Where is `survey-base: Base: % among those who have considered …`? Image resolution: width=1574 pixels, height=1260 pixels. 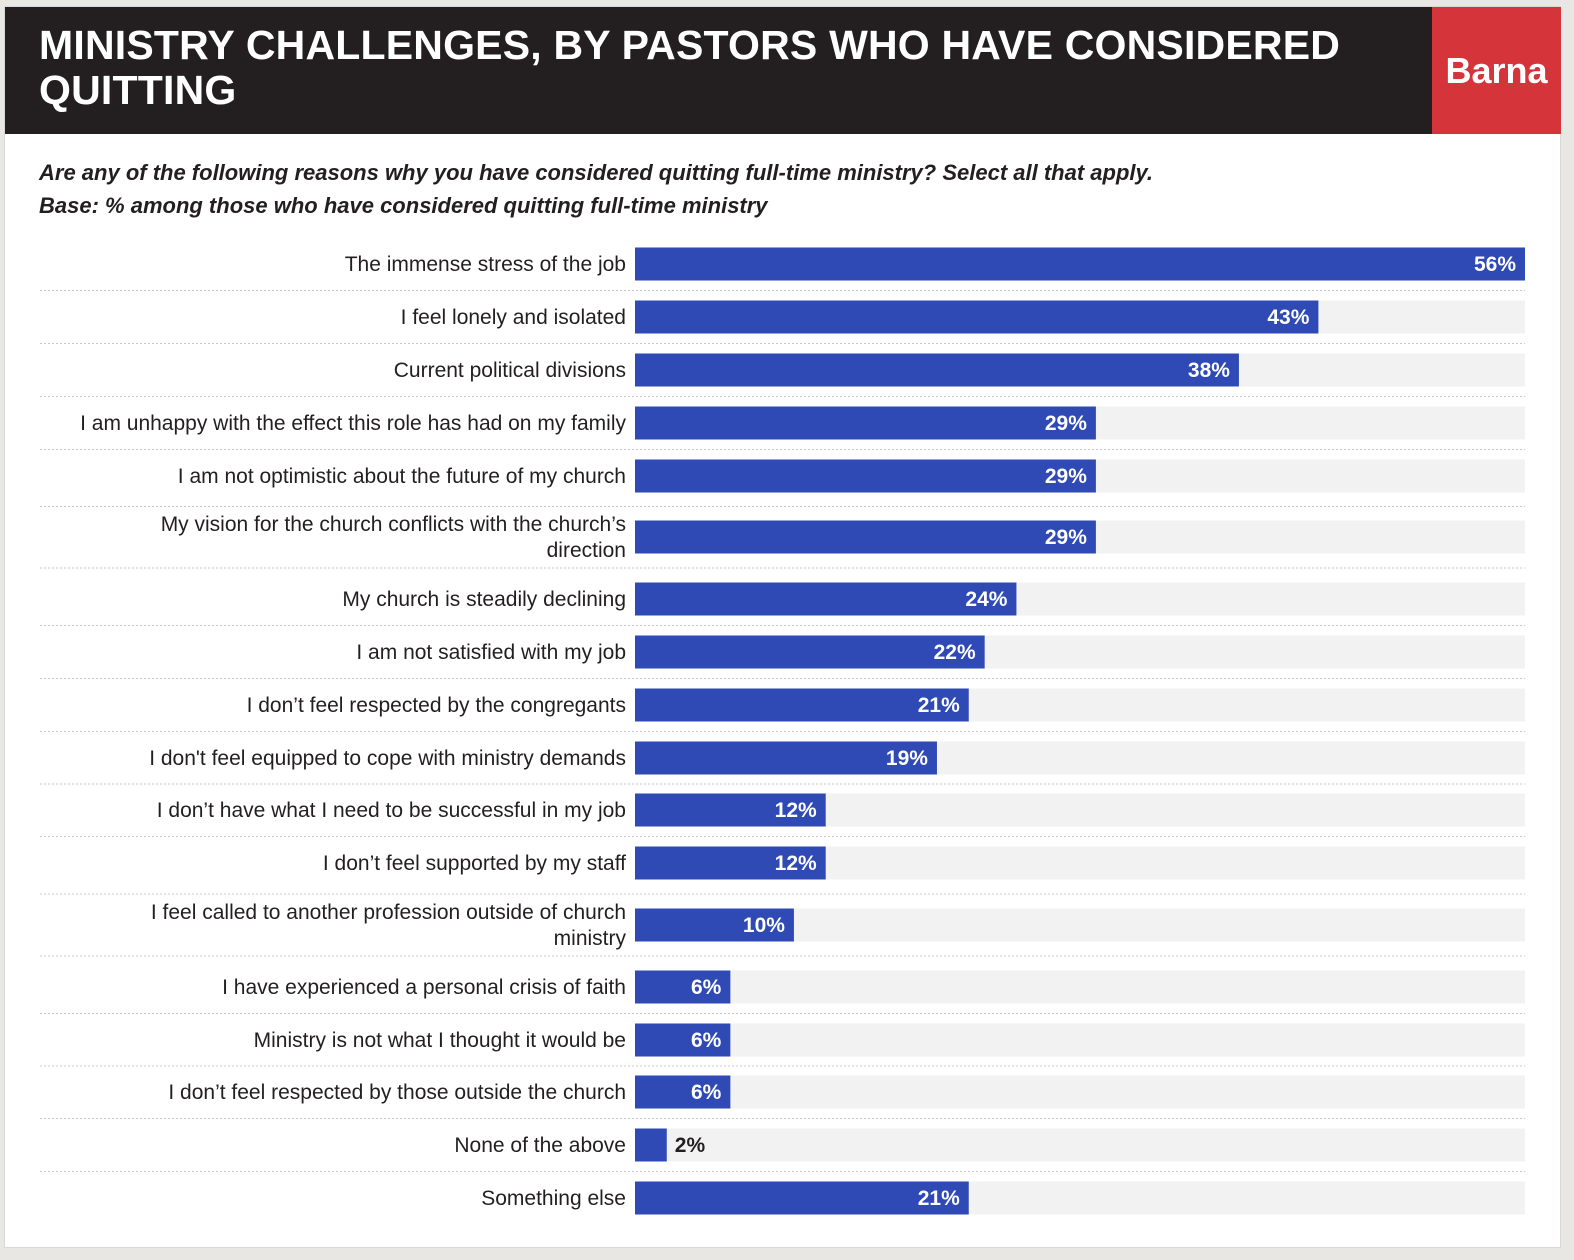 survey-base: Base: % among those who have considered … is located at coordinates (403, 205).